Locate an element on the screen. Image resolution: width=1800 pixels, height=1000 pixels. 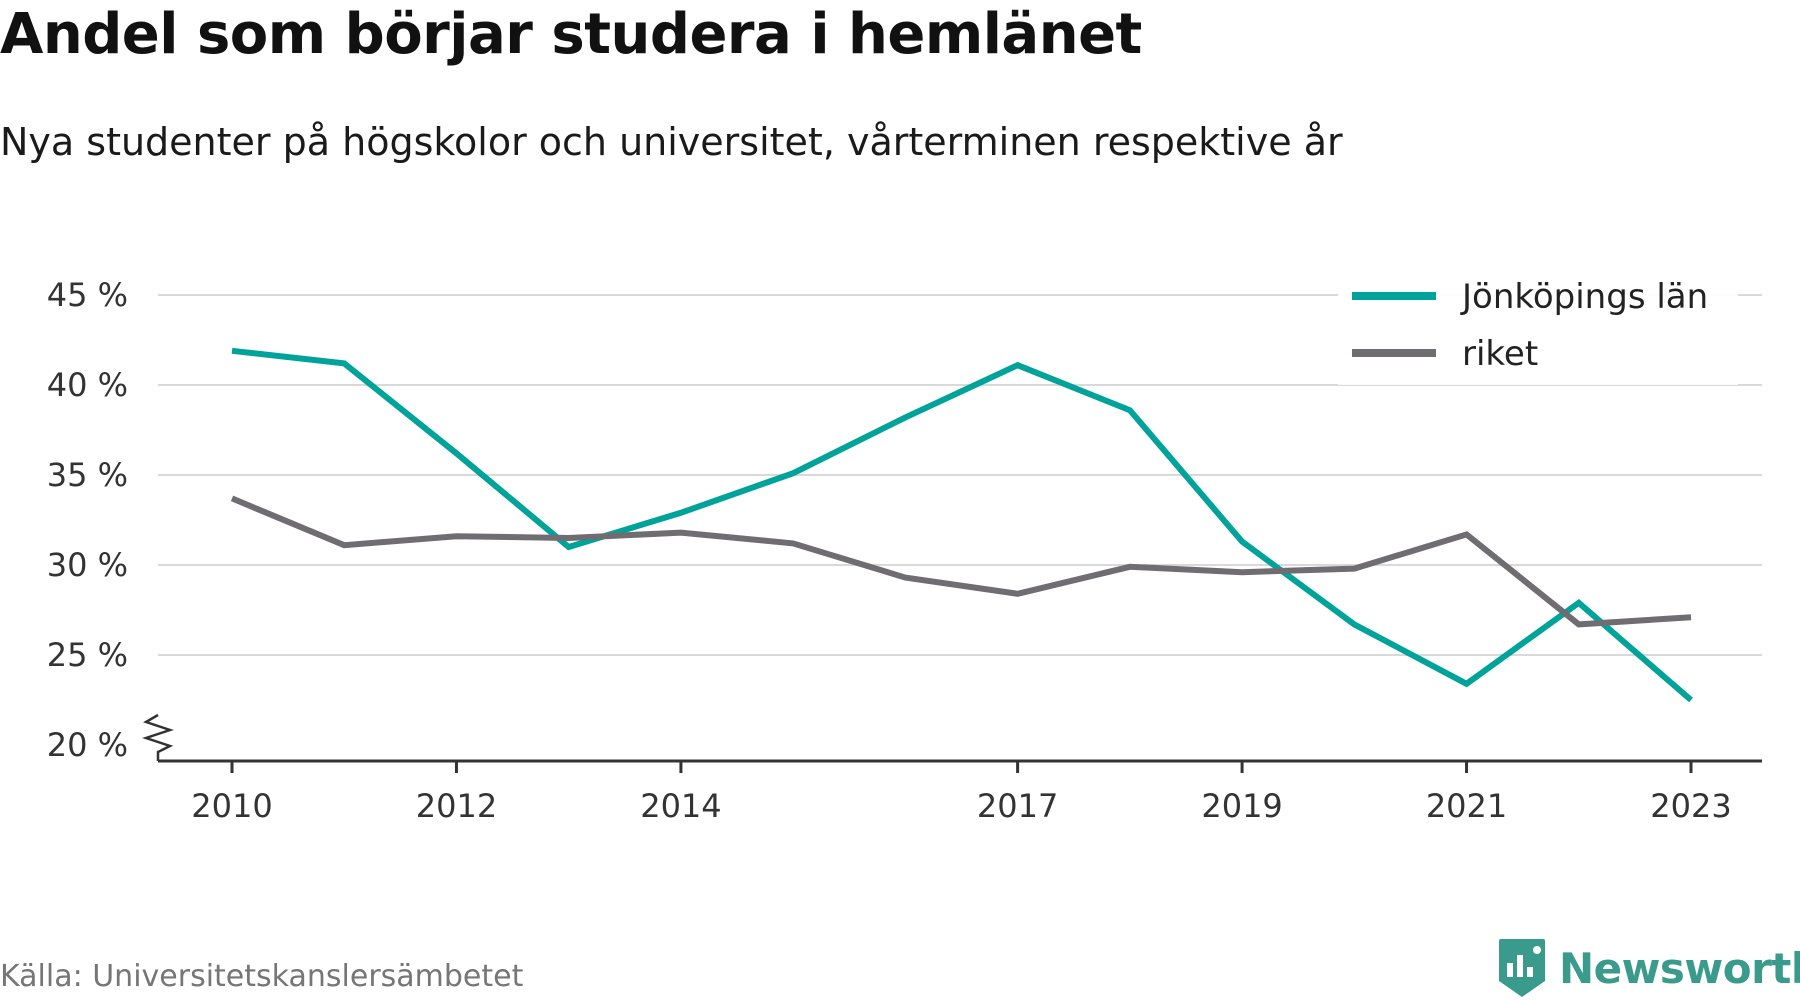
legend-label: Jönköpings län is located at coordinates (1584, 297).